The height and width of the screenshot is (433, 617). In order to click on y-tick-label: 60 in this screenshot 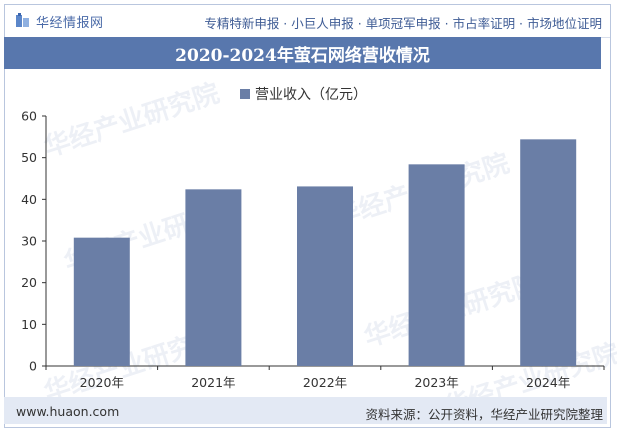, I will do `click(29, 116)`.